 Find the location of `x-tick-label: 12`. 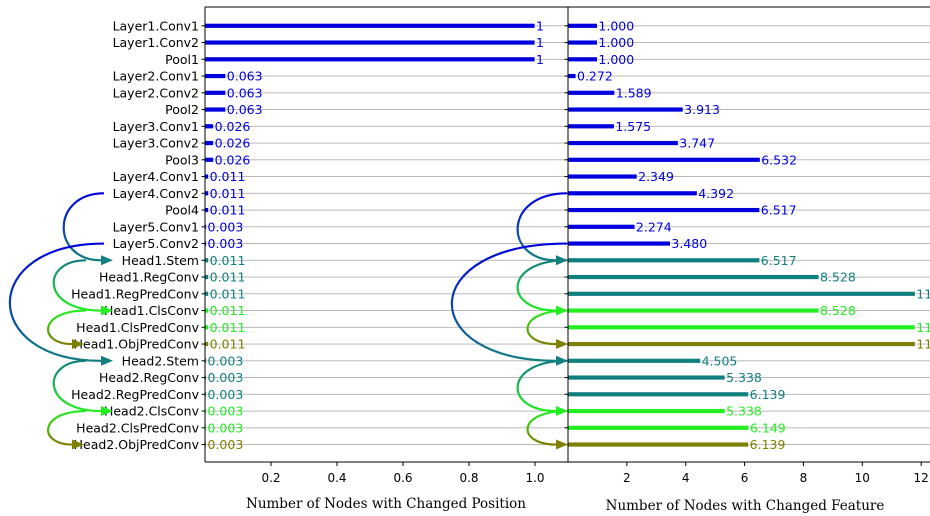

x-tick-label: 12 is located at coordinates (921, 478).